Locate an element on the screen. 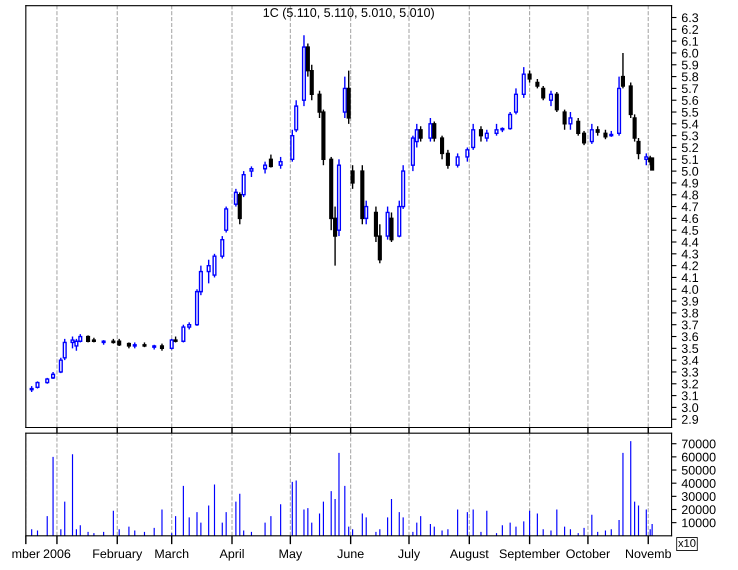 Image resolution: width=738 pixels, height=570 pixels. y-tick-label: 6.2 is located at coordinates (690, 29).